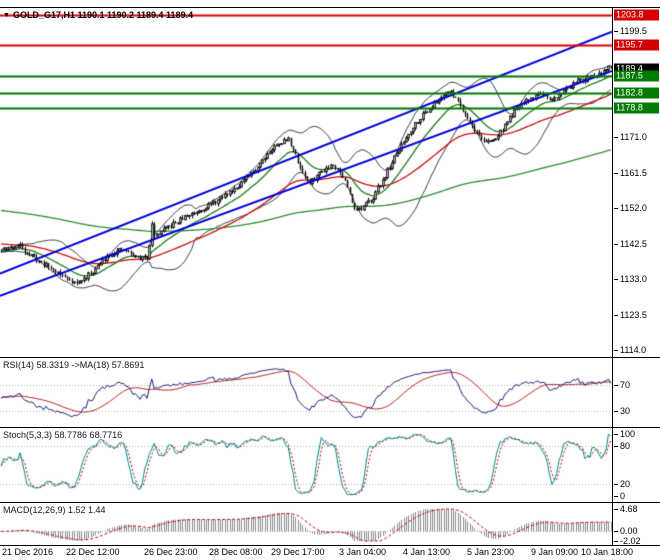 This screenshot has width=660, height=560. Describe the element at coordinates (54, 510) in the screenshot. I see `macd-label: MACD(12,26,9) 1.52 1.44` at that location.